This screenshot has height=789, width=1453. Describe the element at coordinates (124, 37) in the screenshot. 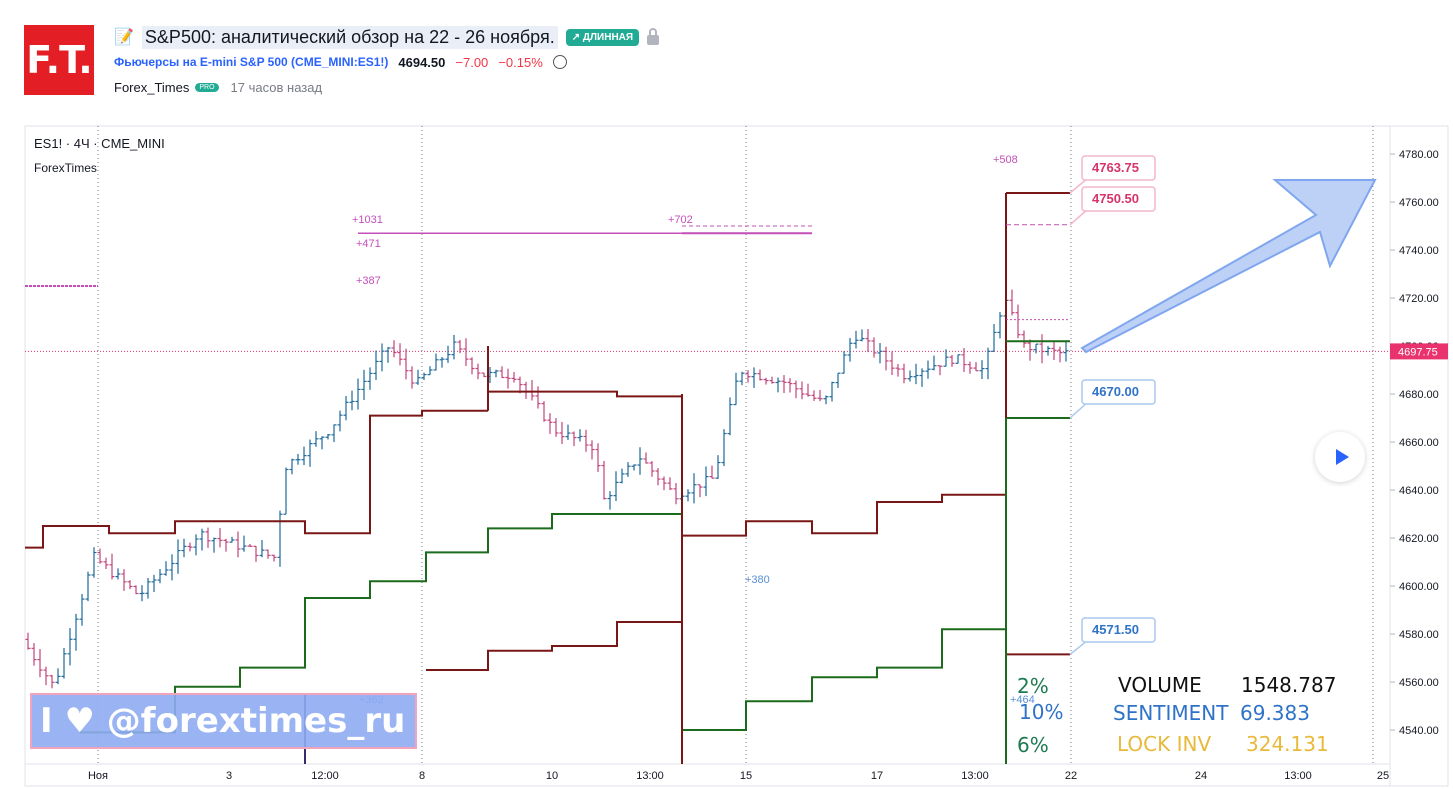

I see `memo-icon: 📝` at that location.